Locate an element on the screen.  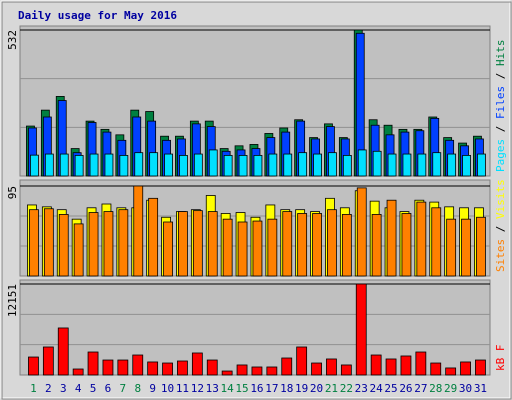
x-tick-label: 11 is located at coordinates (182, 388).